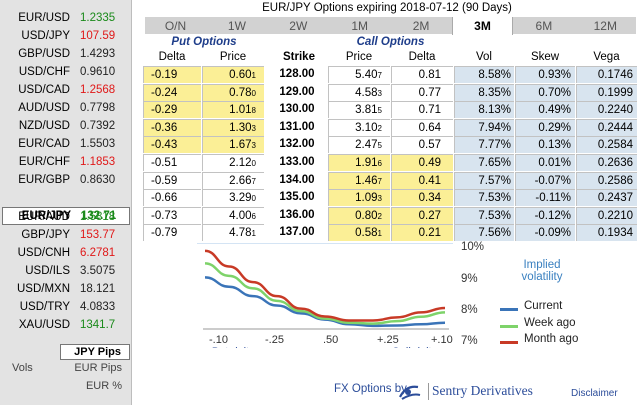  Describe the element at coordinates (66, 109) in the screenshot. I see `pair-aud-usd: AUD/USD 0.7798` at that location.